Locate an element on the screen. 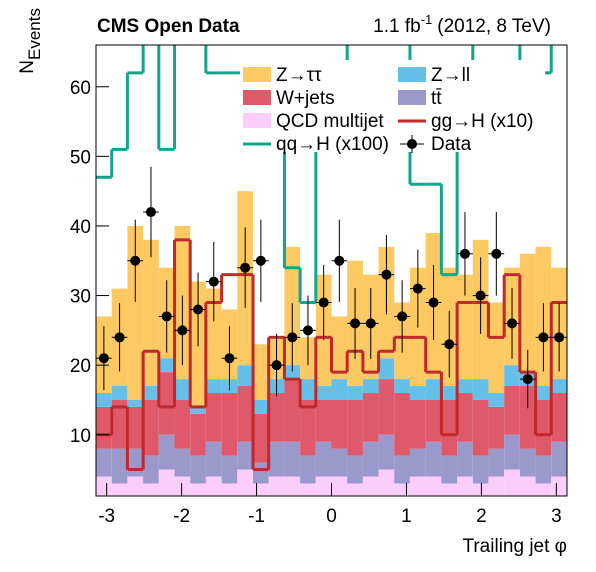 The height and width of the screenshot is (572, 596). x-tick-label: 3 is located at coordinates (556, 516).